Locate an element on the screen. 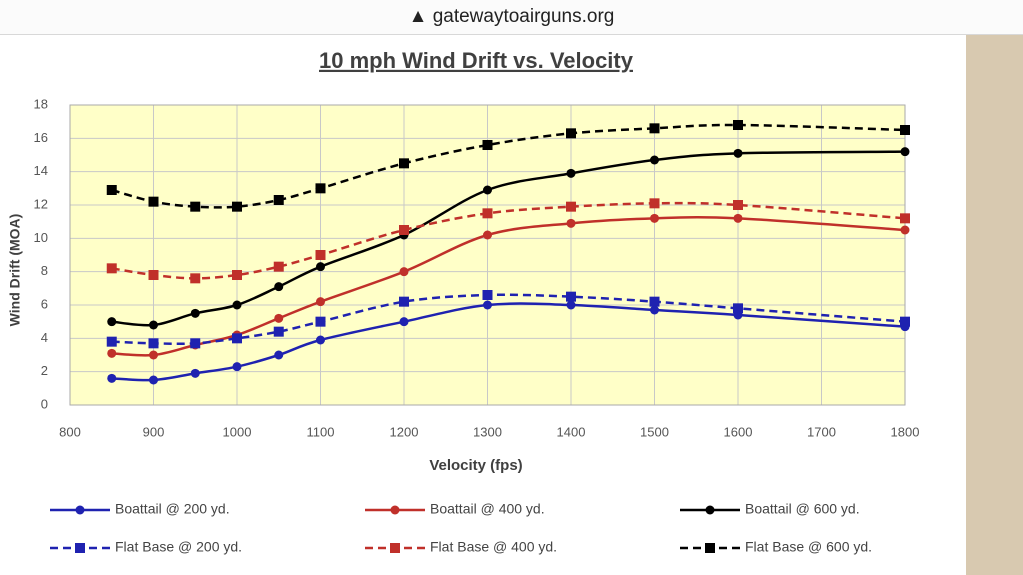  x-tick-label: 1800 is located at coordinates (905, 431).